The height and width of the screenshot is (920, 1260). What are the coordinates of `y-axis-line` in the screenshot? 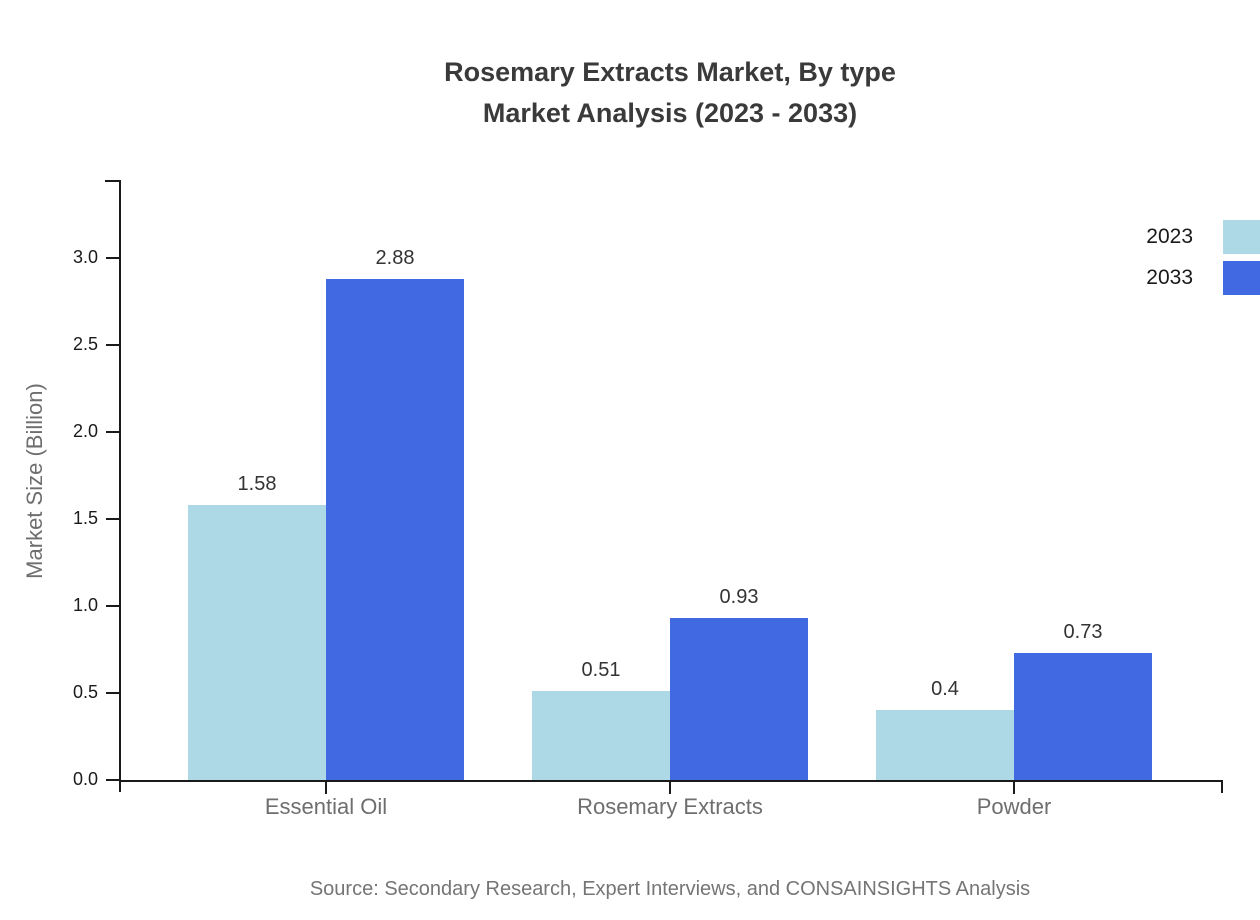 It's located at (120, 486).